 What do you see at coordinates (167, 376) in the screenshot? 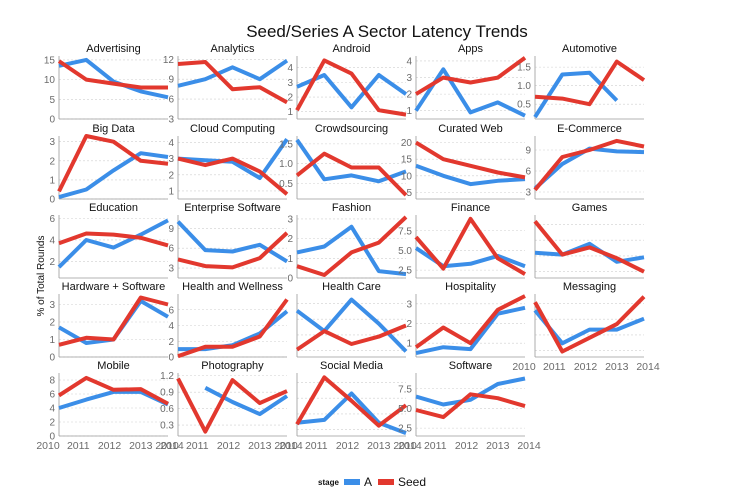
I see `y-tick-label: 1.2` at bounding box center [167, 376].